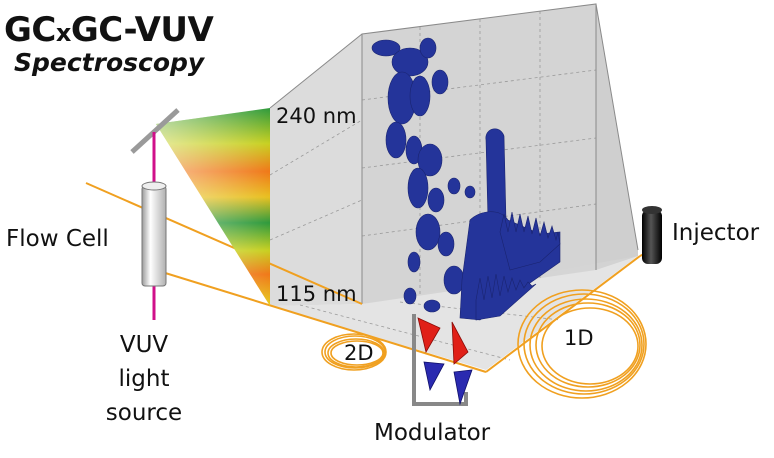  Describe the element at coordinates (63, 33) in the screenshot. I see `title-part-x: x` at that location.